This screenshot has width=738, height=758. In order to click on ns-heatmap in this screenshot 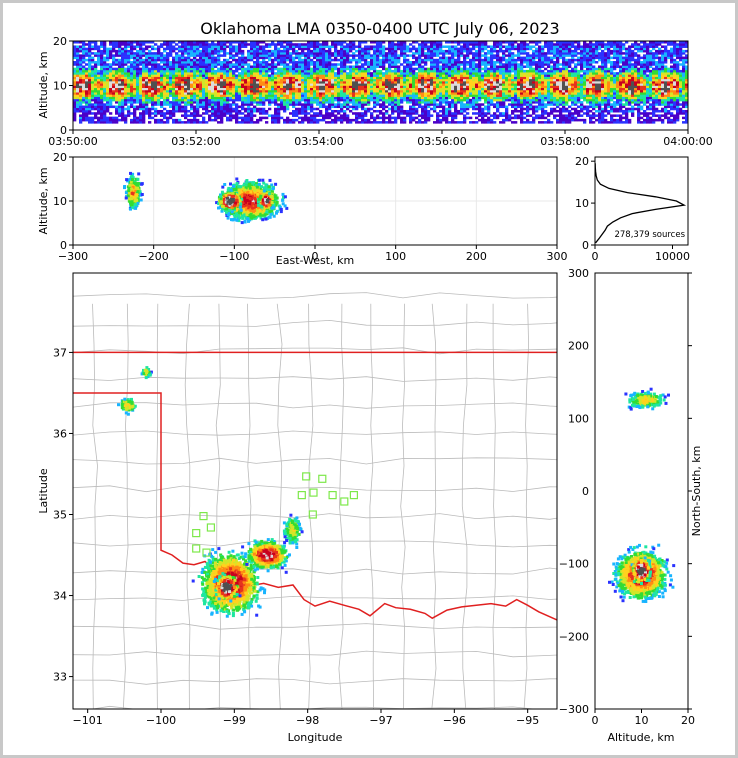, I will do `click(642, 495)`.